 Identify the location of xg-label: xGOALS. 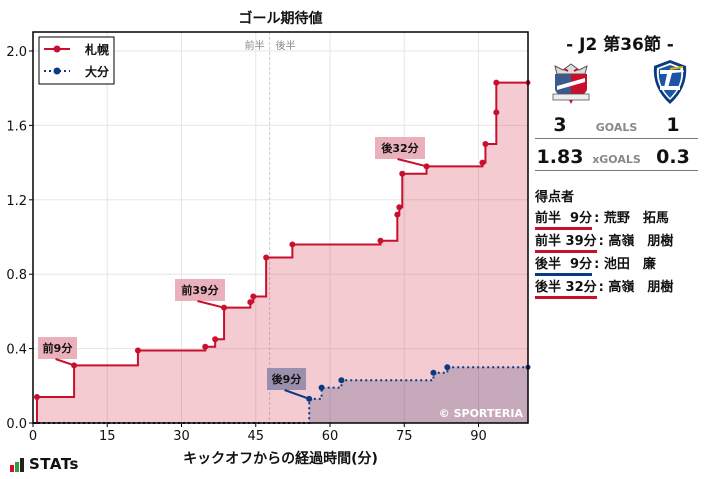
(616, 159).